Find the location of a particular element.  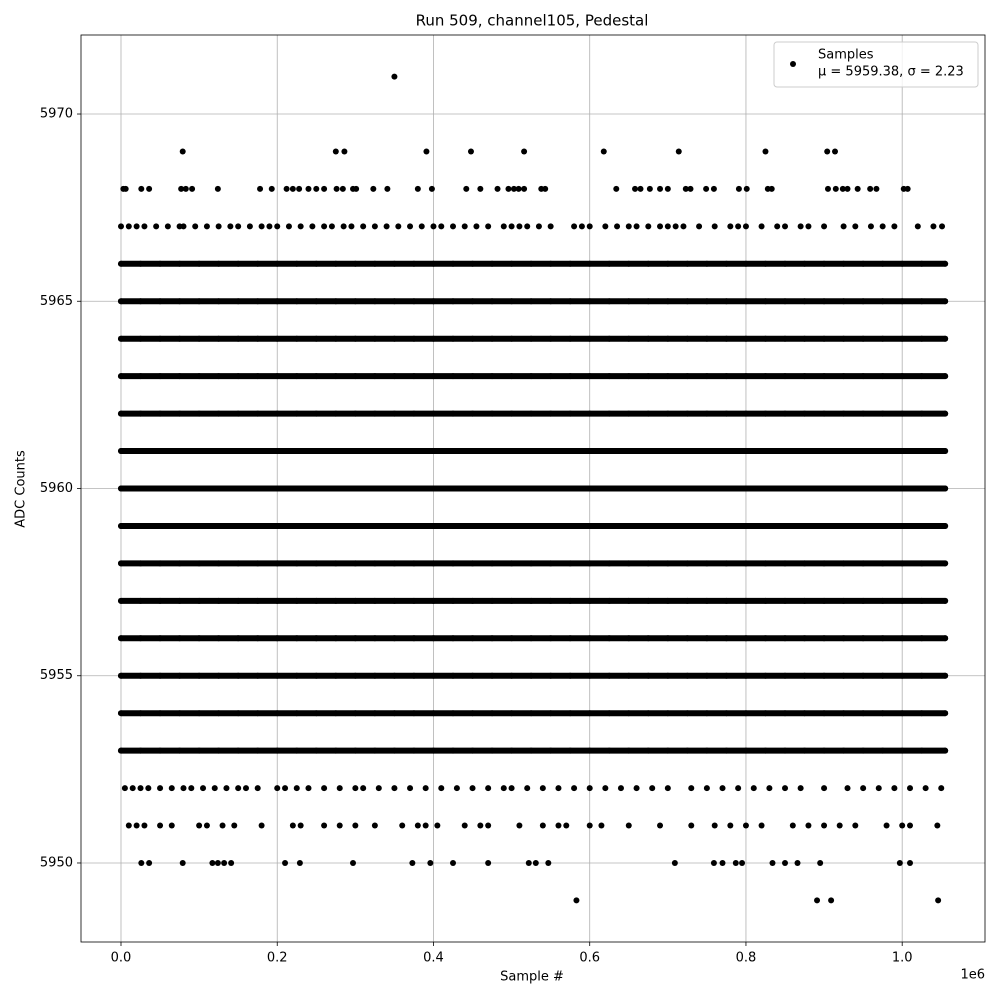

x-tick-label: 0.0 is located at coordinates (121, 958).